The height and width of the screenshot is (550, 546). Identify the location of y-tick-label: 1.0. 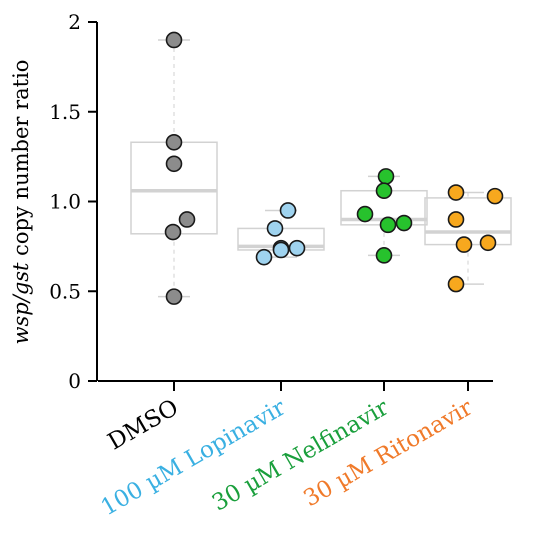
(65, 202).